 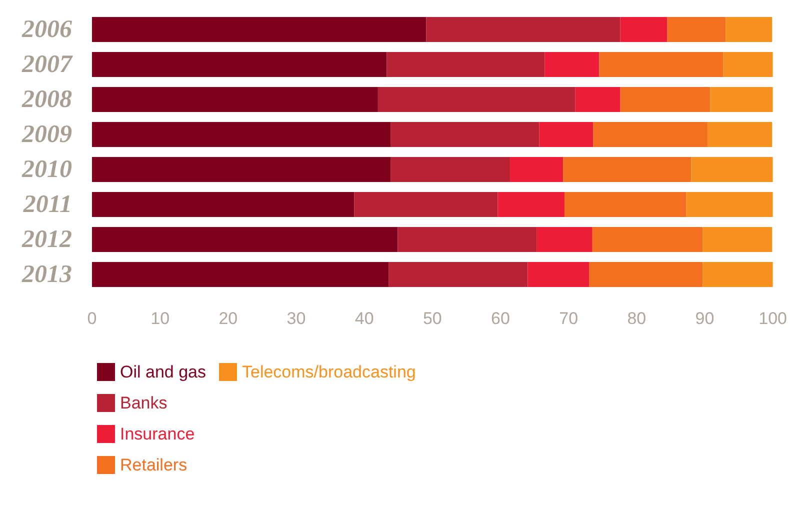 What do you see at coordinates (163, 372) in the screenshot?
I see `legend-label: Oil and gas` at bounding box center [163, 372].